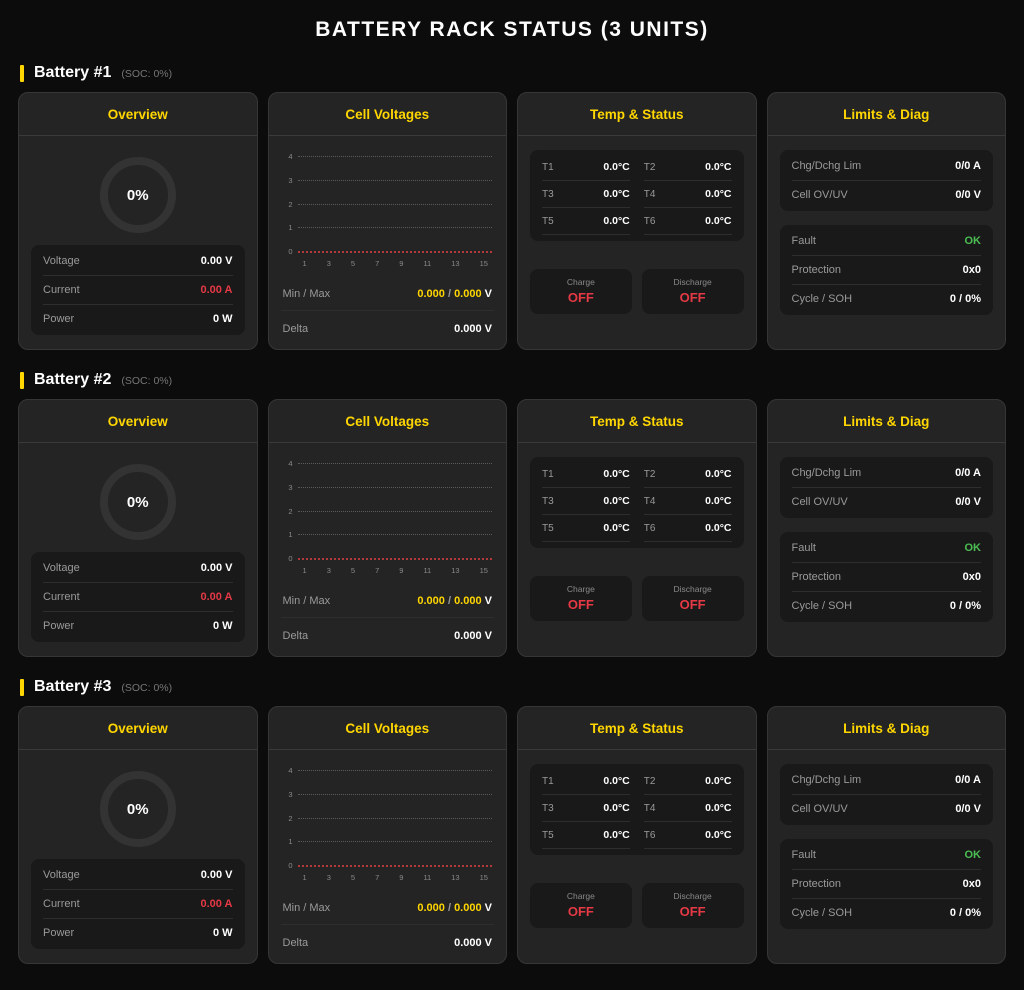 This screenshot has height=990, width=1024. What do you see at coordinates (147, 74) in the screenshot?
I see `soc-note: (SOC: 0%)` at bounding box center [147, 74].